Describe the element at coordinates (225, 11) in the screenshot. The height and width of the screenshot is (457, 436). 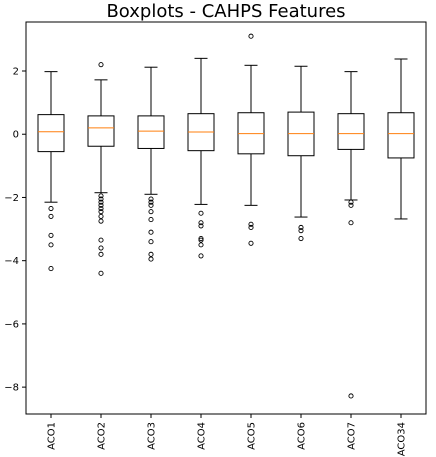
I see `chart-title: Boxplots - CAHPS Features` at that location.